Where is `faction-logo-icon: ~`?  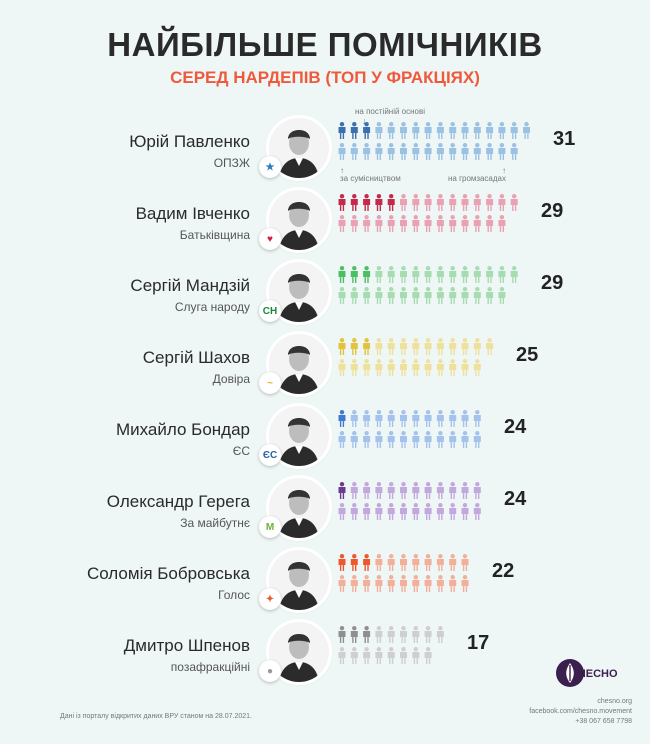 faction-logo-icon: ~ is located at coordinates (270, 383).